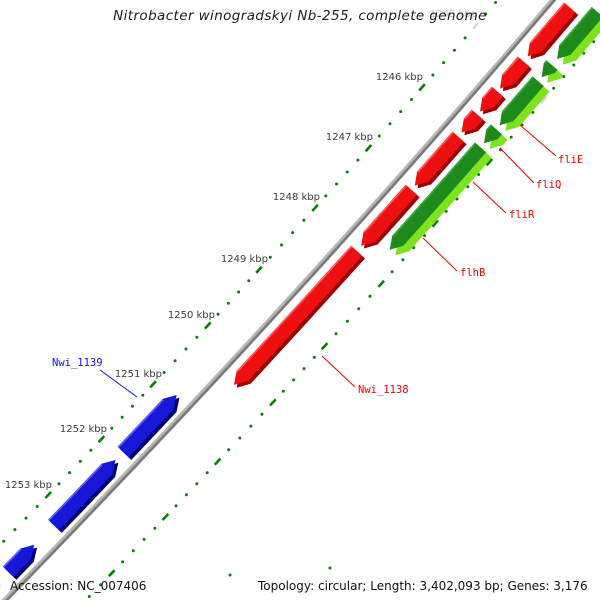 The width and height of the screenshot is (600, 600). I want to click on gene-arrow-side, so click(527, 106).